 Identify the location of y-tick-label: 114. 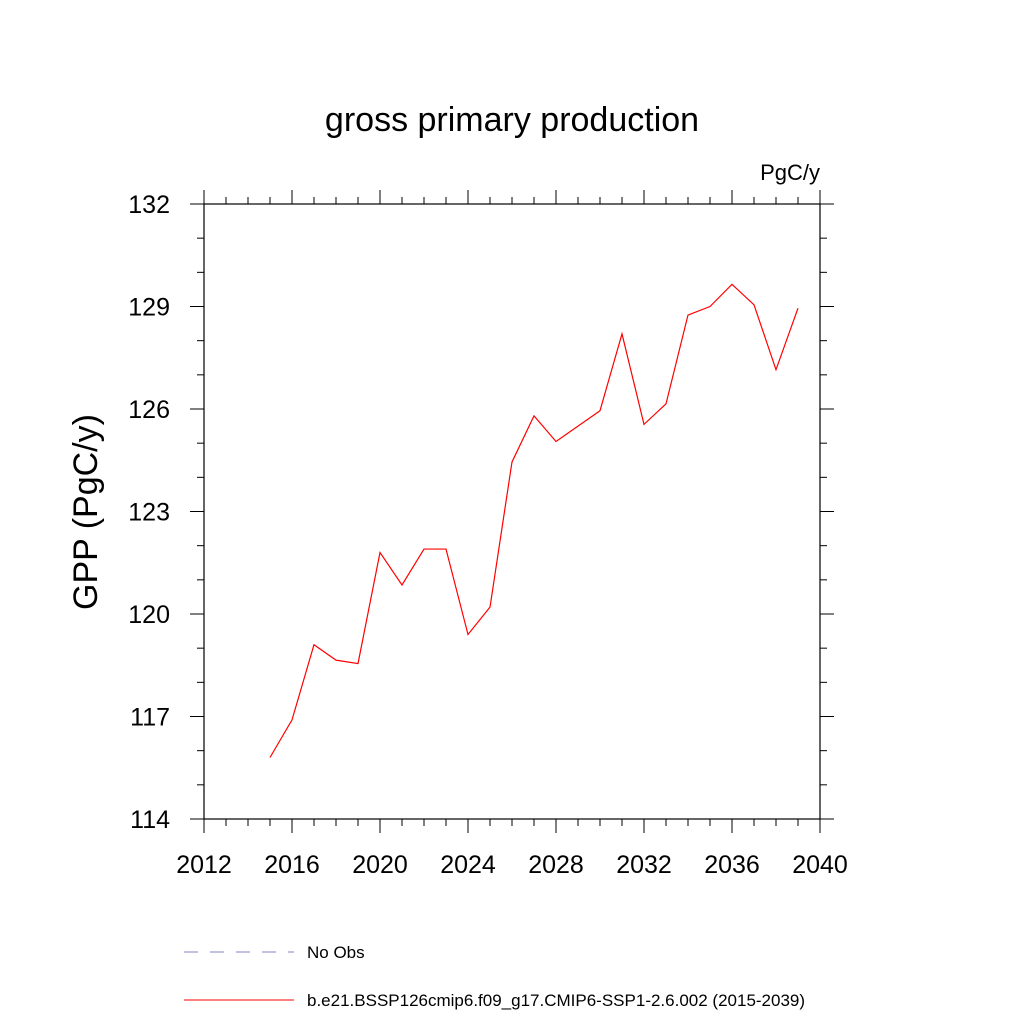
(150, 820).